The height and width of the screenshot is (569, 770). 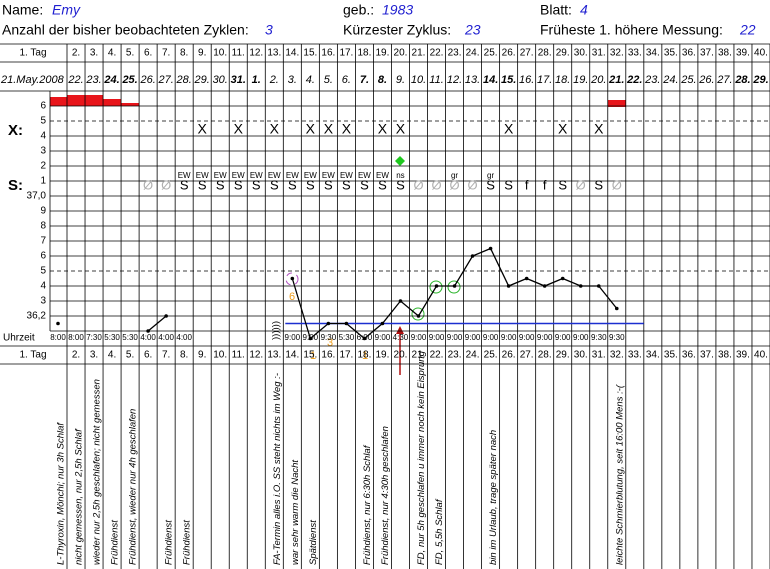 I want to click on day-number: 13., so click(x=274, y=53).